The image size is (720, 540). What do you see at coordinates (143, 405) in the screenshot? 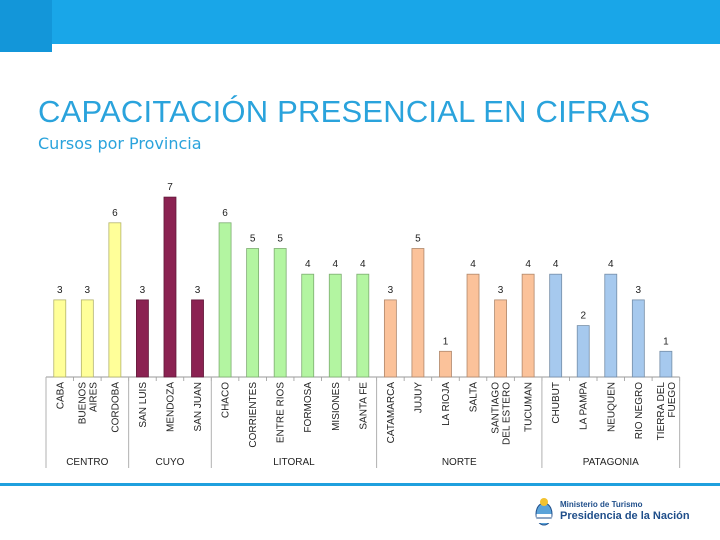
I see `category-label: SAN LUIS` at bounding box center [143, 405].